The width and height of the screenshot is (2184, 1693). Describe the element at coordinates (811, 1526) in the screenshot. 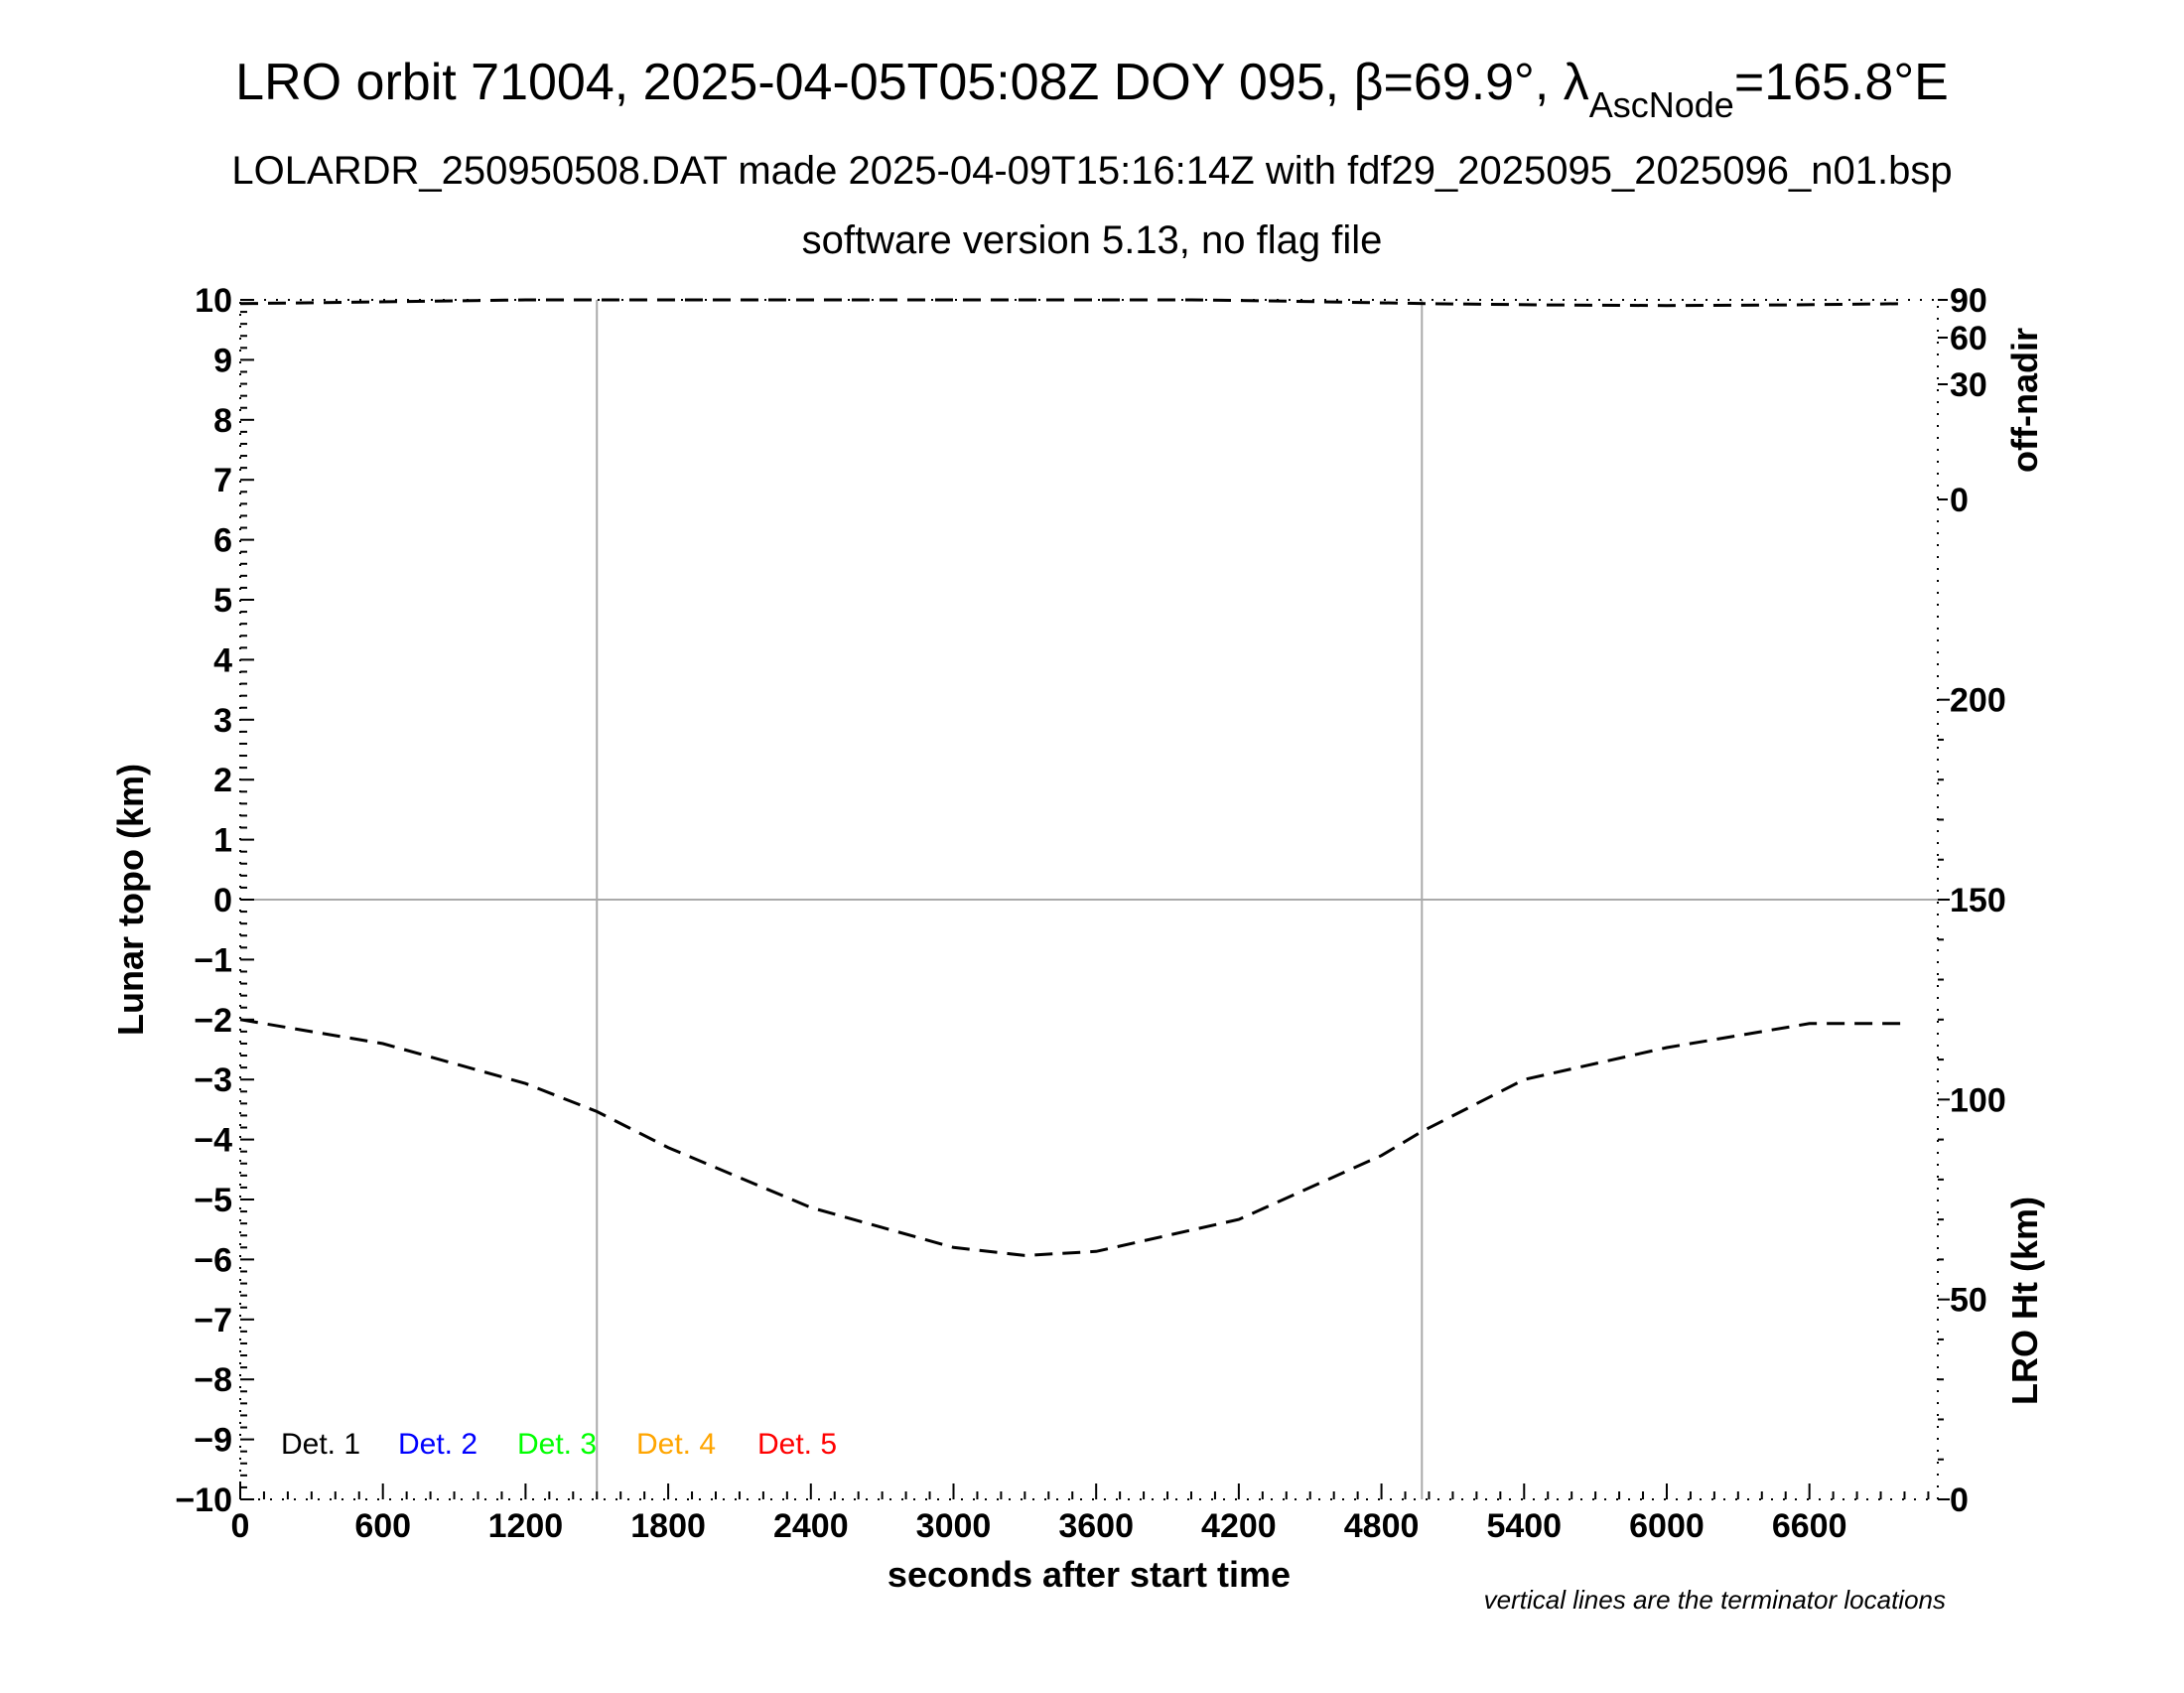

I see `x-tick-label: 2400` at that location.